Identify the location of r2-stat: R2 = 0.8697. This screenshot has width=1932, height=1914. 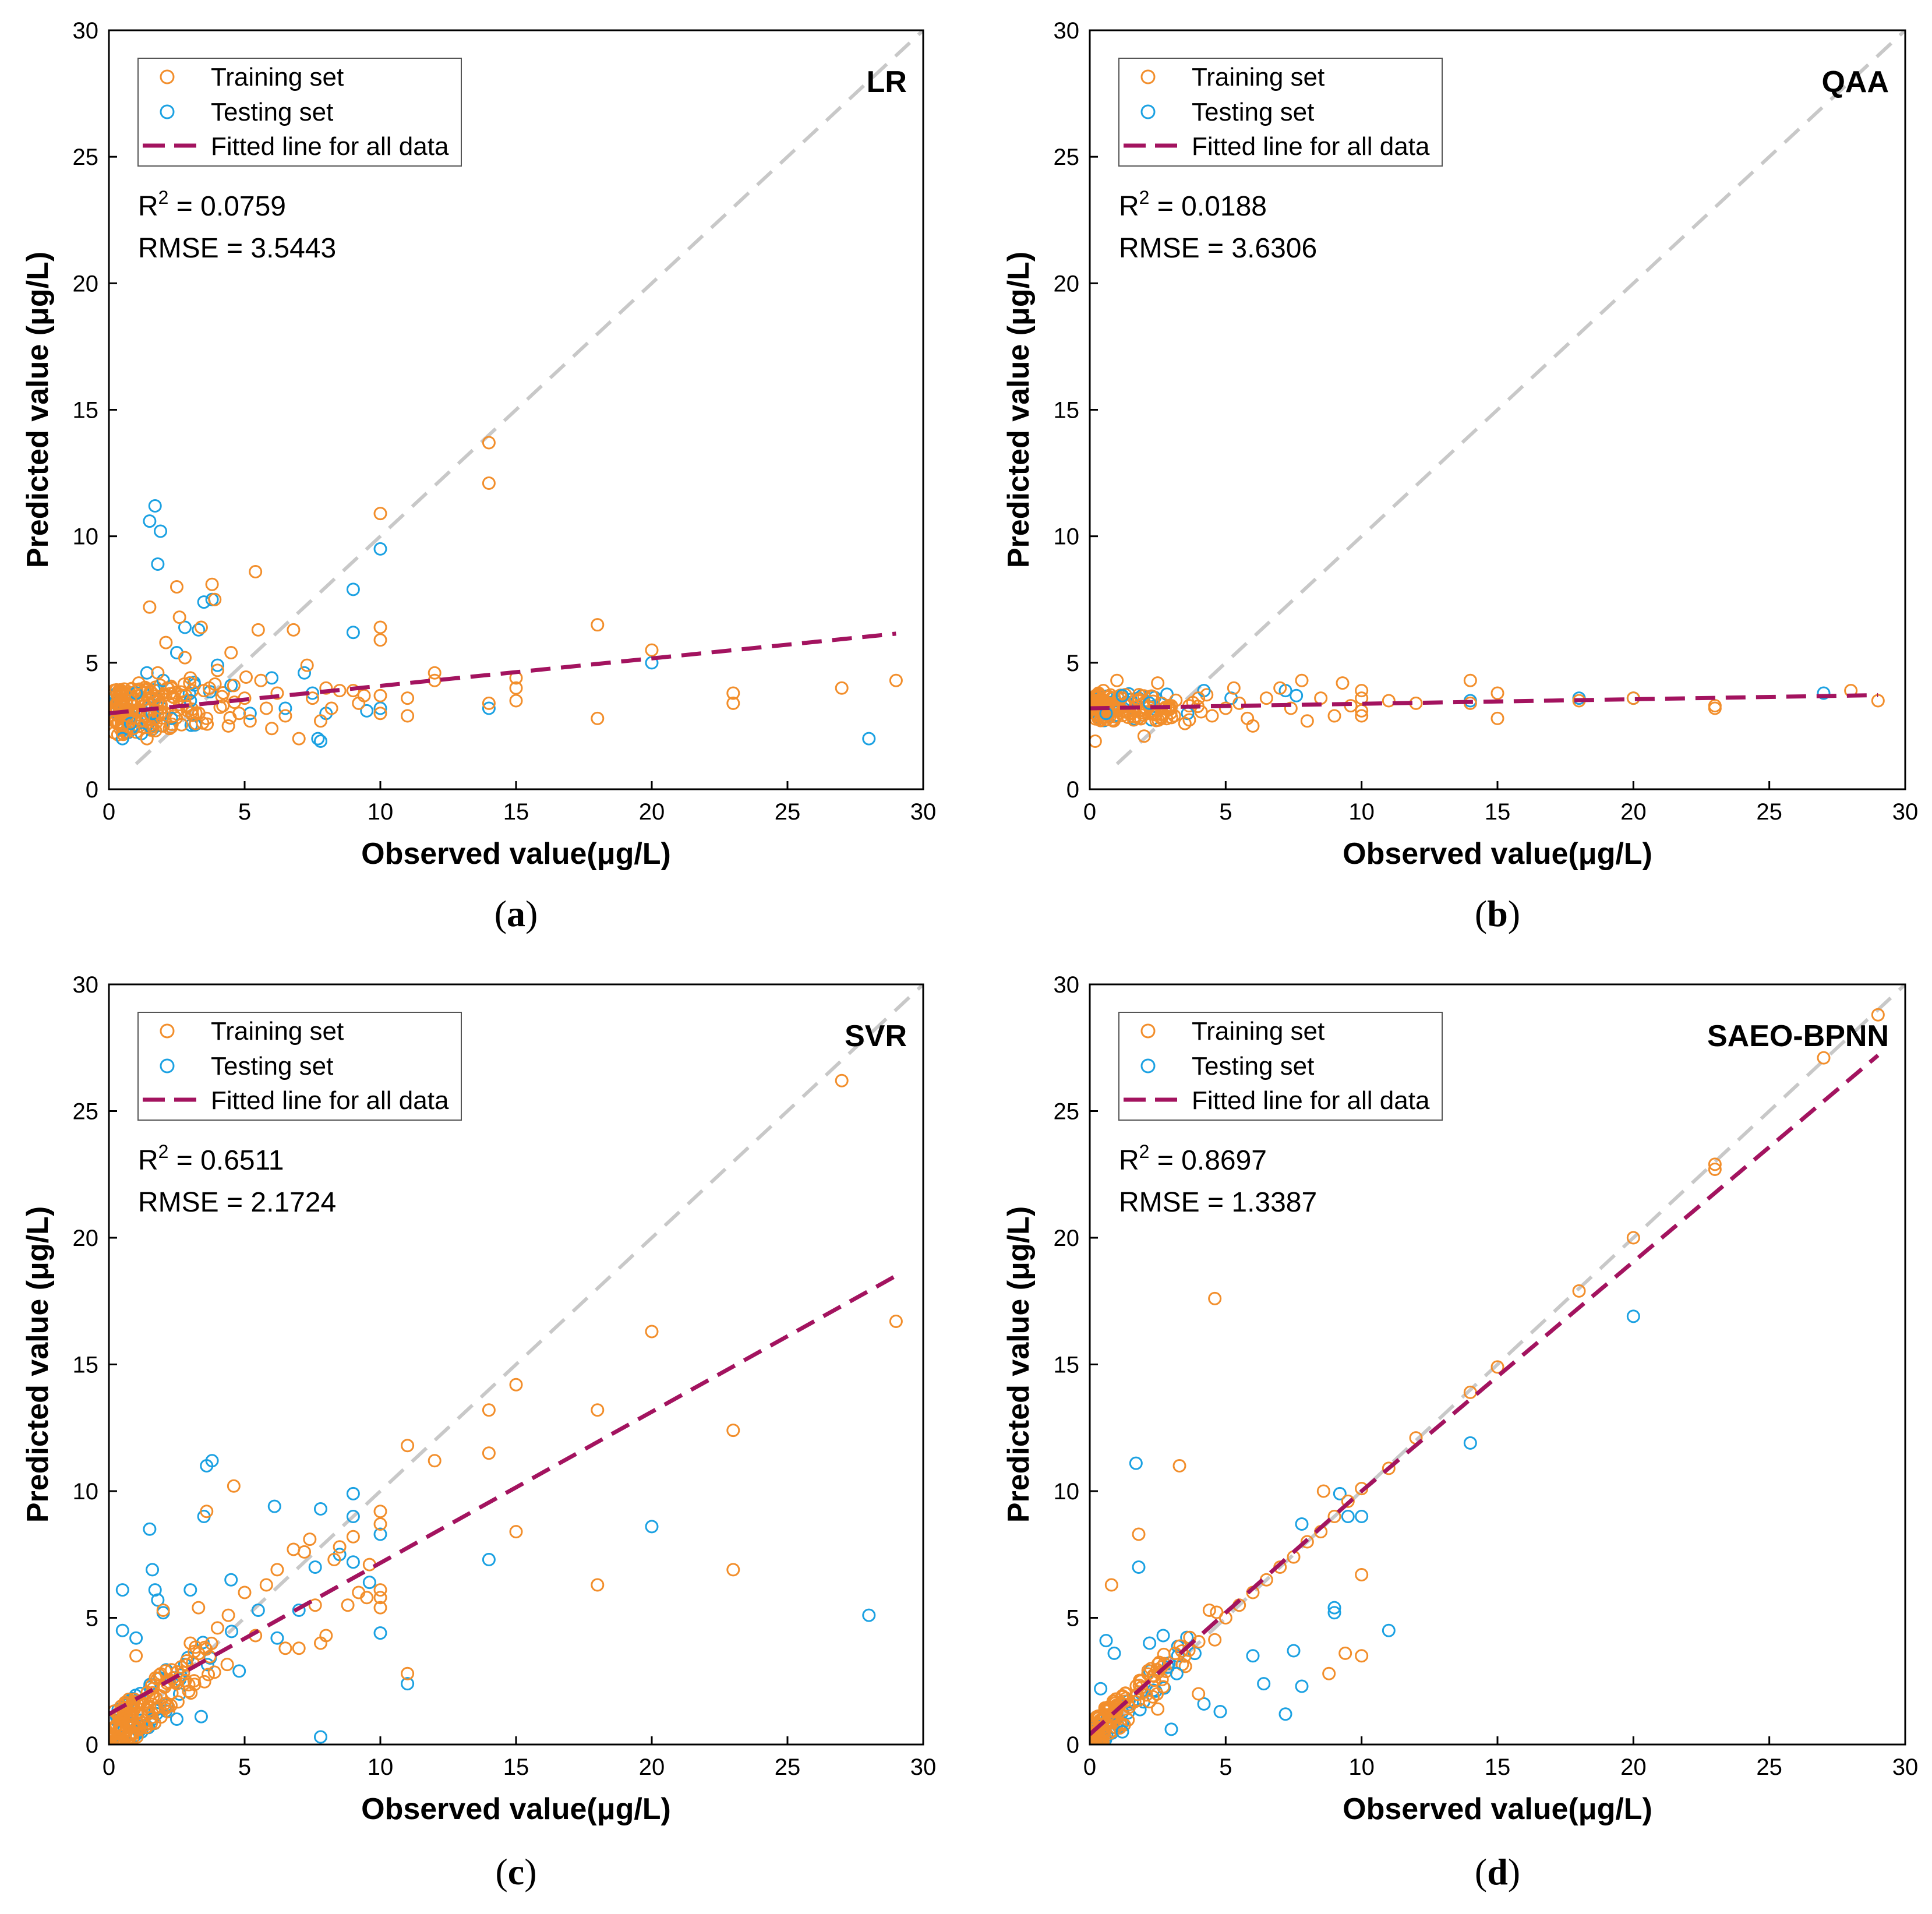
(1193, 1158).